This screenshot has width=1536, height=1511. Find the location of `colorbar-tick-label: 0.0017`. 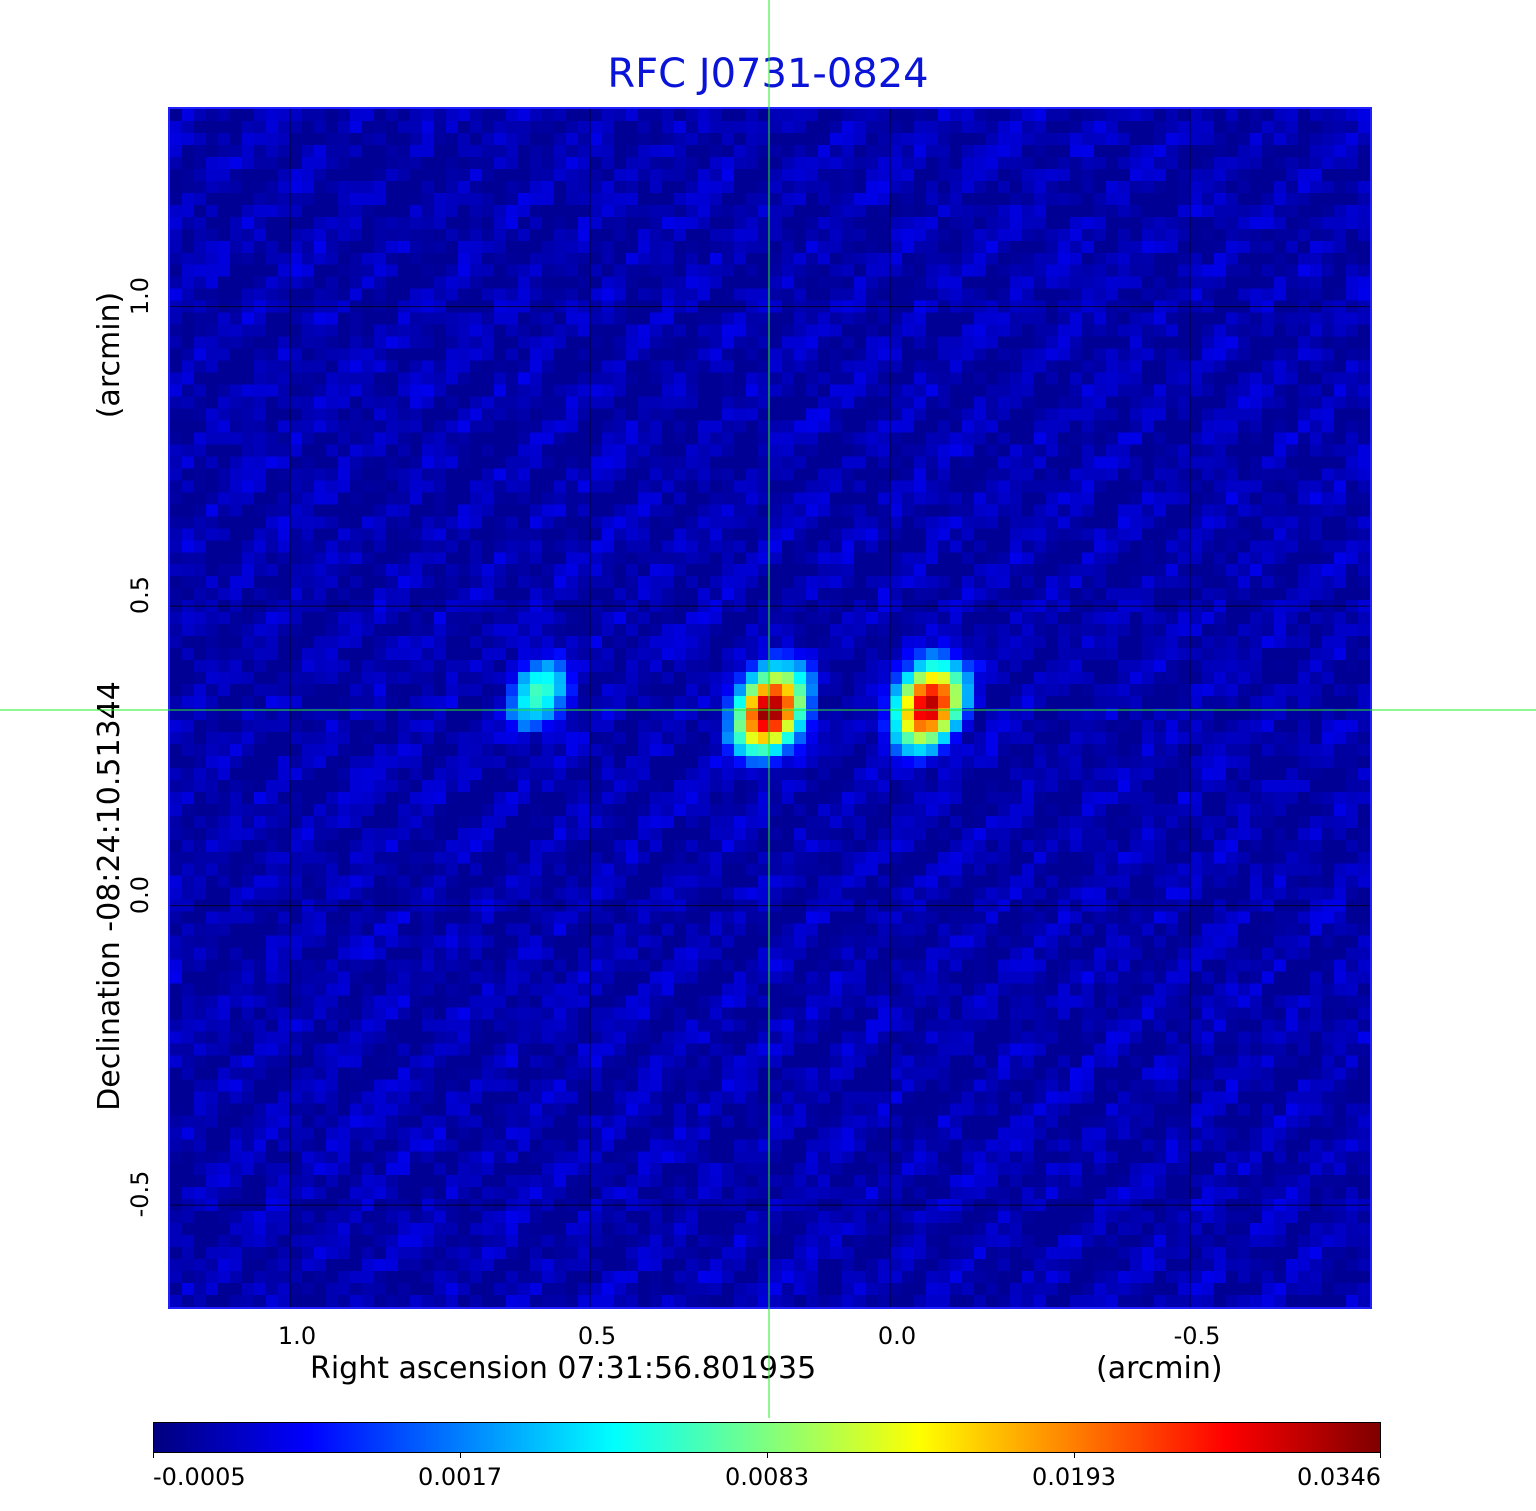

colorbar-tick-label: 0.0017 is located at coordinates (460, 1477).